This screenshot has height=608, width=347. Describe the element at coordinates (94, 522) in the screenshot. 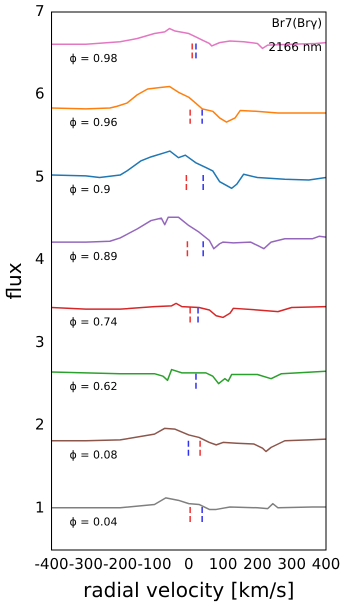

I see `series-label: ϕ = 0.04` at that location.